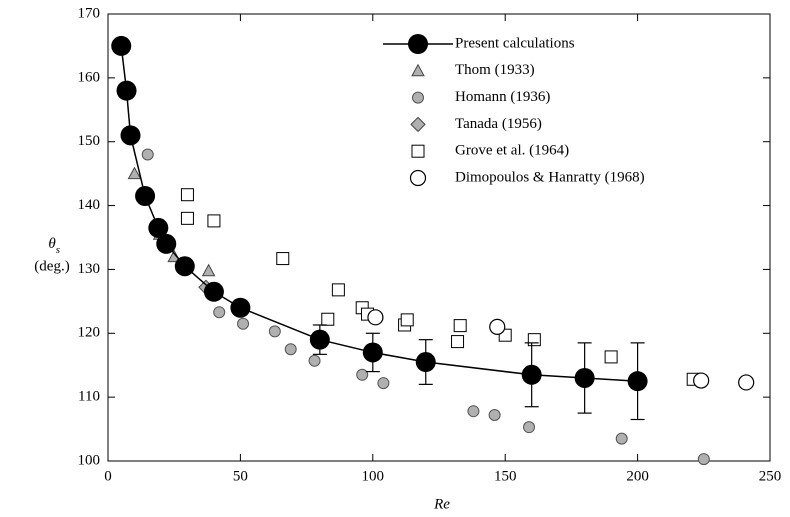 Image resolution: width=790 pixels, height=517 pixels. Describe the element at coordinates (515, 43) in the screenshot. I see `legend-label: Present calculations` at that location.